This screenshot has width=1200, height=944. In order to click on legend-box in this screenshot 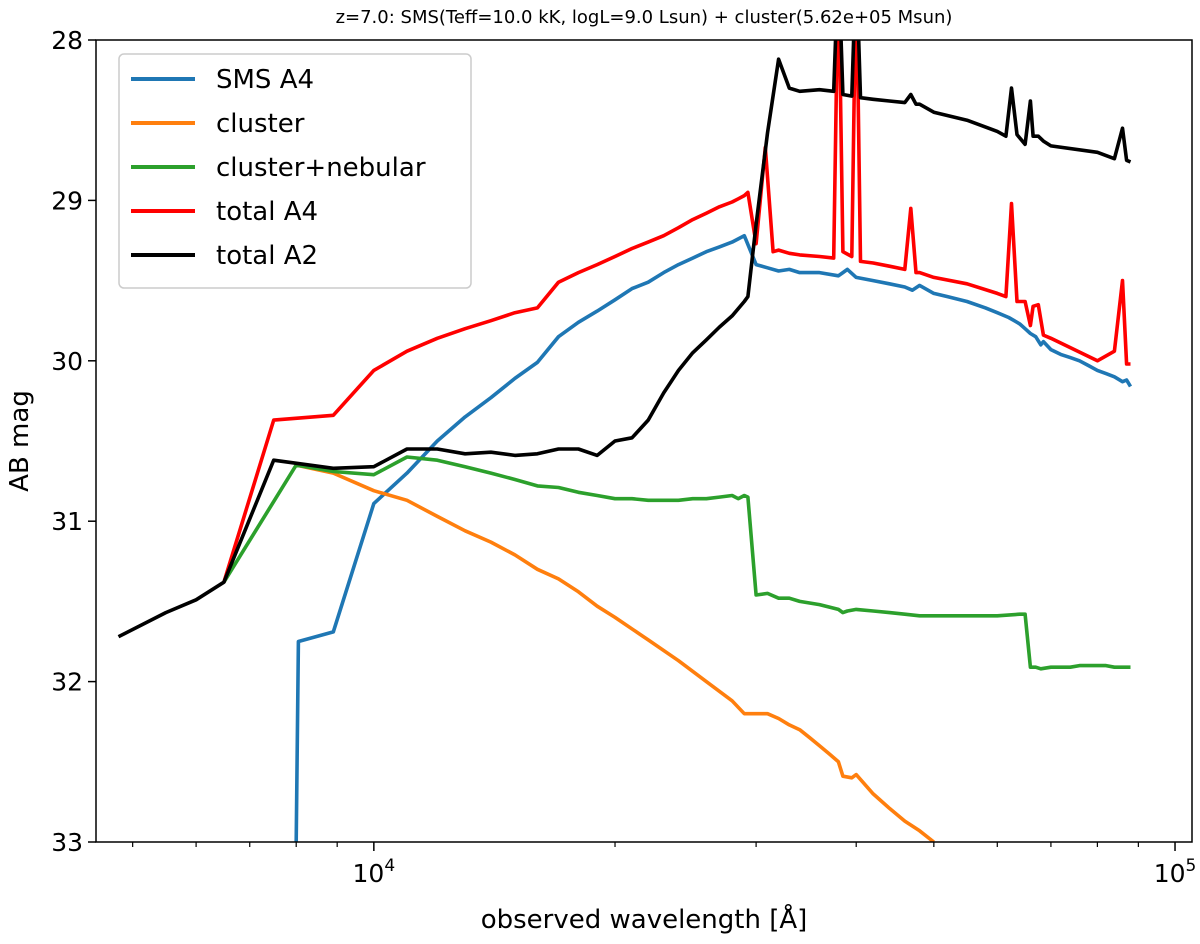, I will do `click(295, 171)`.